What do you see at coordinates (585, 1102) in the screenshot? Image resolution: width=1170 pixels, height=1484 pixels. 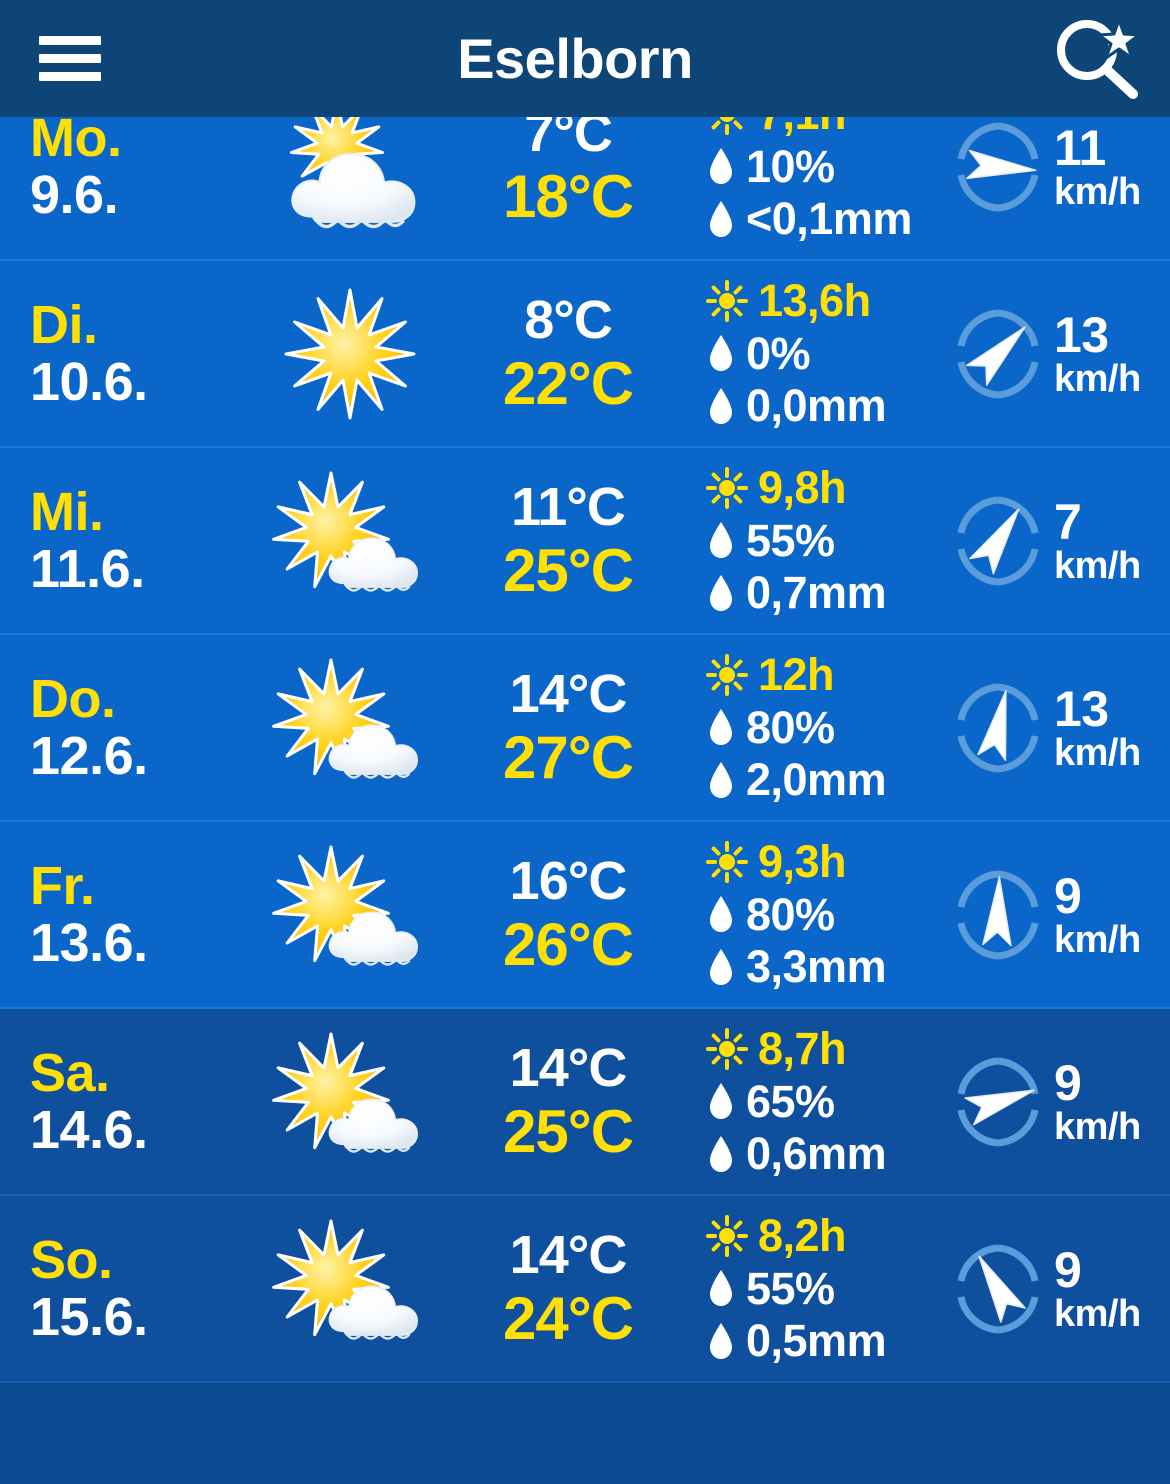 I see `forecast-row: Sa. 14.6. 14°C 25°C 8,7h` at bounding box center [585, 1102].